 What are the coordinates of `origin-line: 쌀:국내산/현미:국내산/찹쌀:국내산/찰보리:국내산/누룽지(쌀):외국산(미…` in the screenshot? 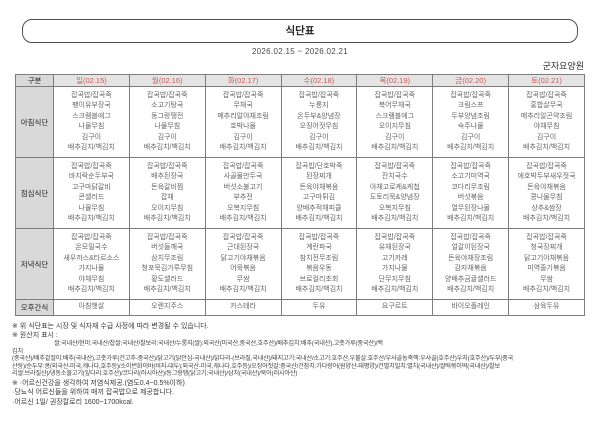 It's located at (218, 344).